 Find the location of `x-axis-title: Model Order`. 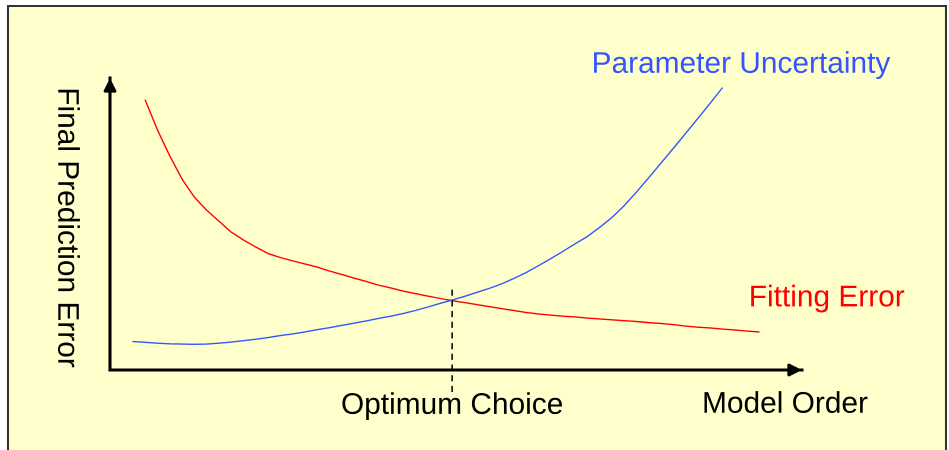

x-axis-title: Model Order is located at coordinates (786, 402).